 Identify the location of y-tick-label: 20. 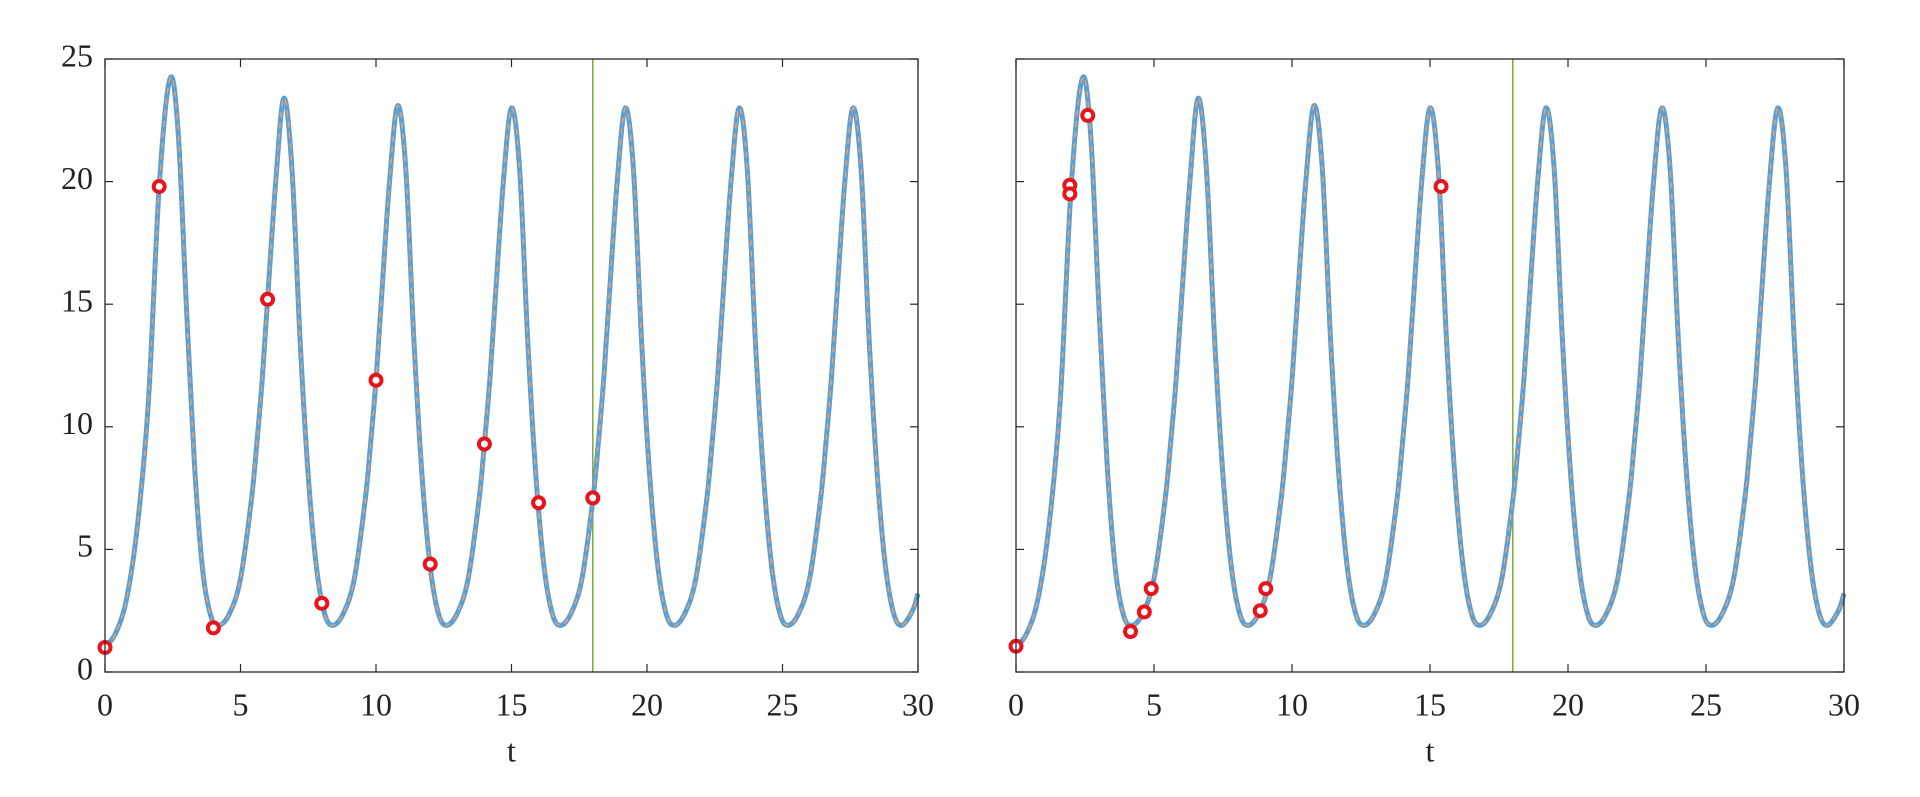
(77, 178).